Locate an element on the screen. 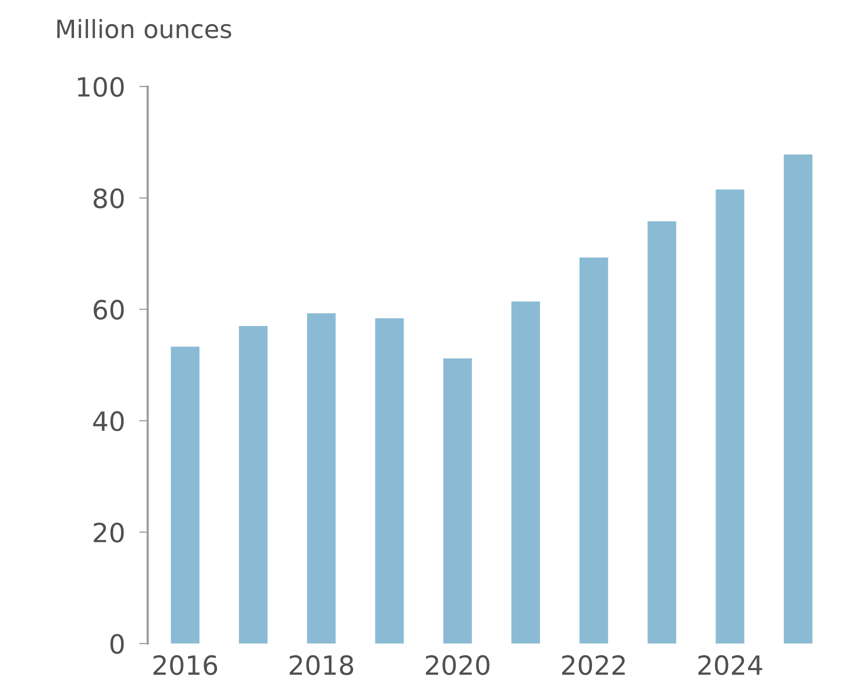 The width and height of the screenshot is (844, 692). y-tick-label: 60 is located at coordinates (109, 310).